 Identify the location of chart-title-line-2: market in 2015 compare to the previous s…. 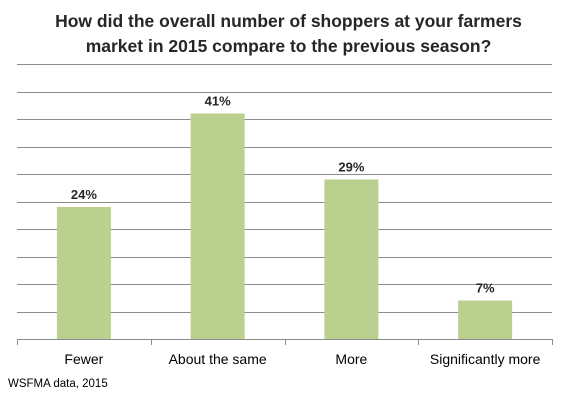
(288, 46).